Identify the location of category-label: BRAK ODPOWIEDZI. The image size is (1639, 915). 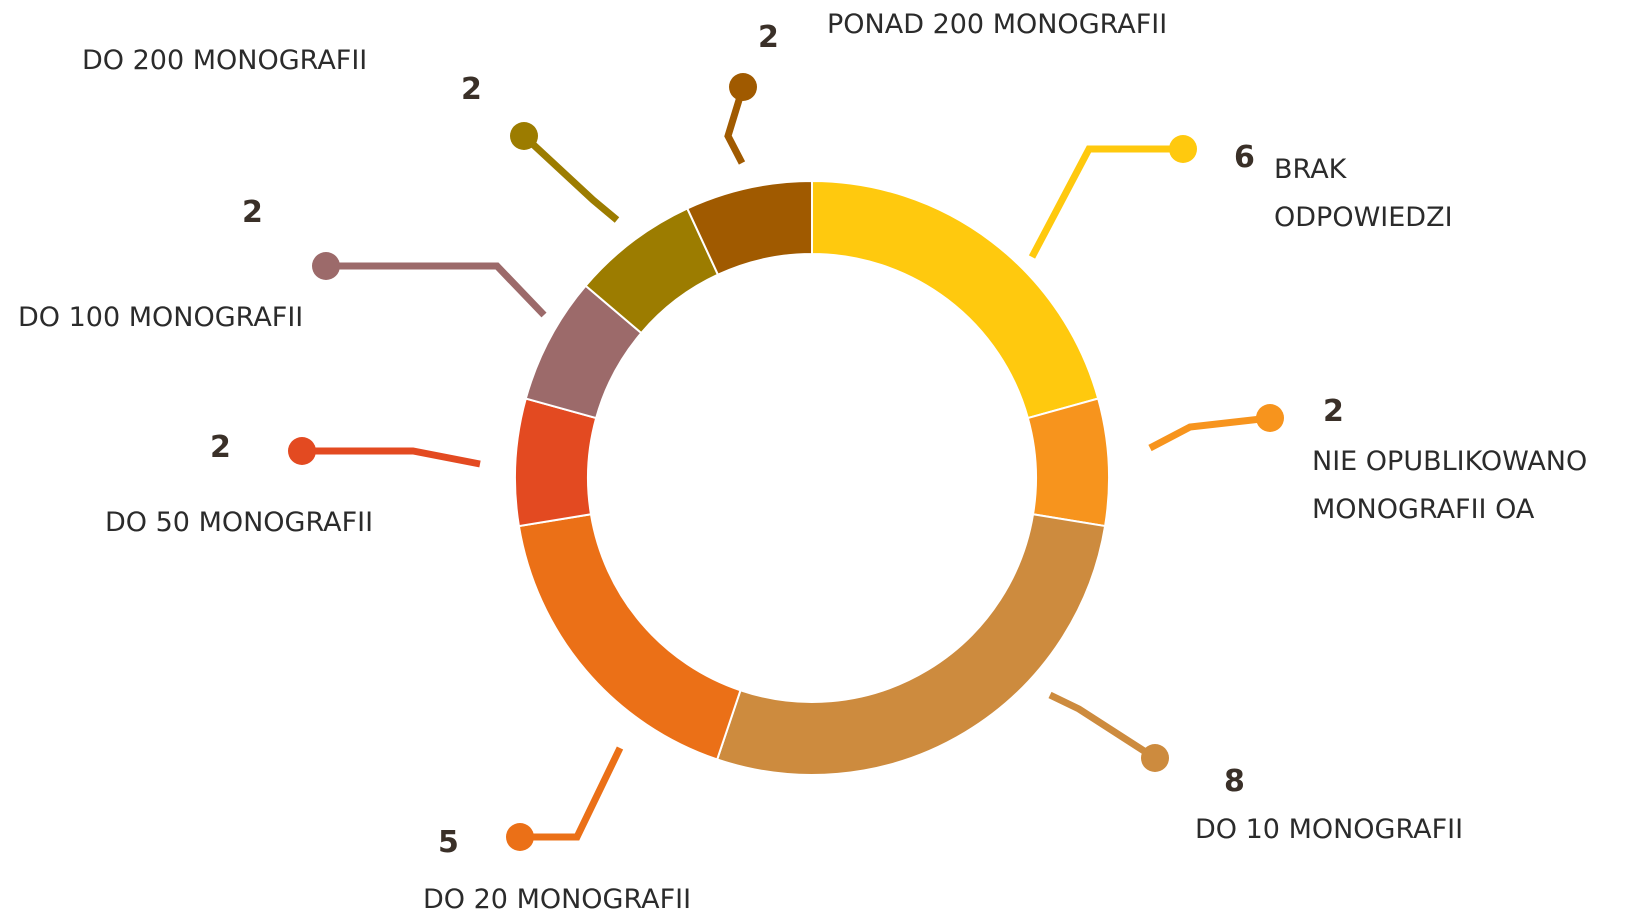
(1363, 193).